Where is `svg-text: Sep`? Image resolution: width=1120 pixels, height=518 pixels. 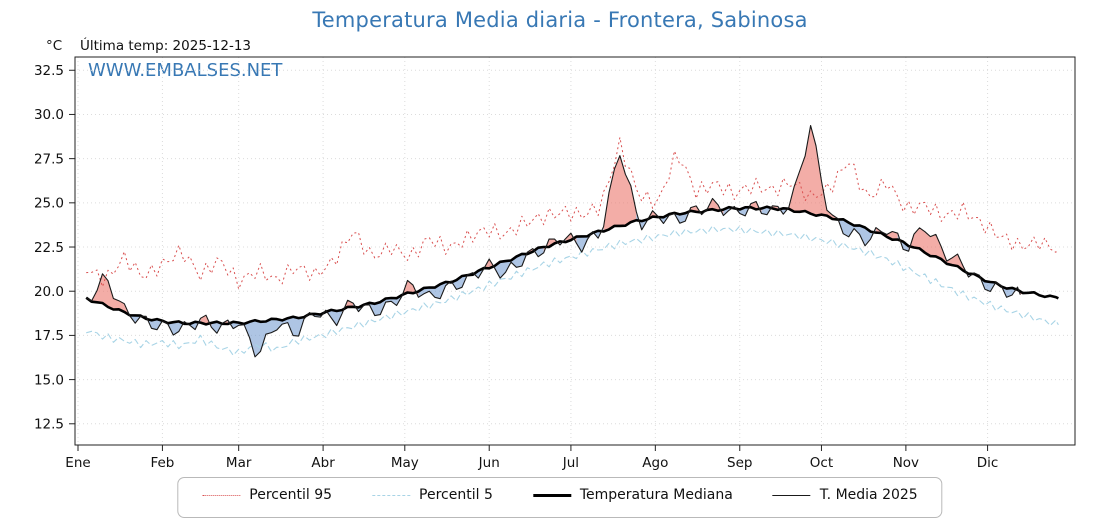 svg-text: Sep is located at coordinates (739, 463).